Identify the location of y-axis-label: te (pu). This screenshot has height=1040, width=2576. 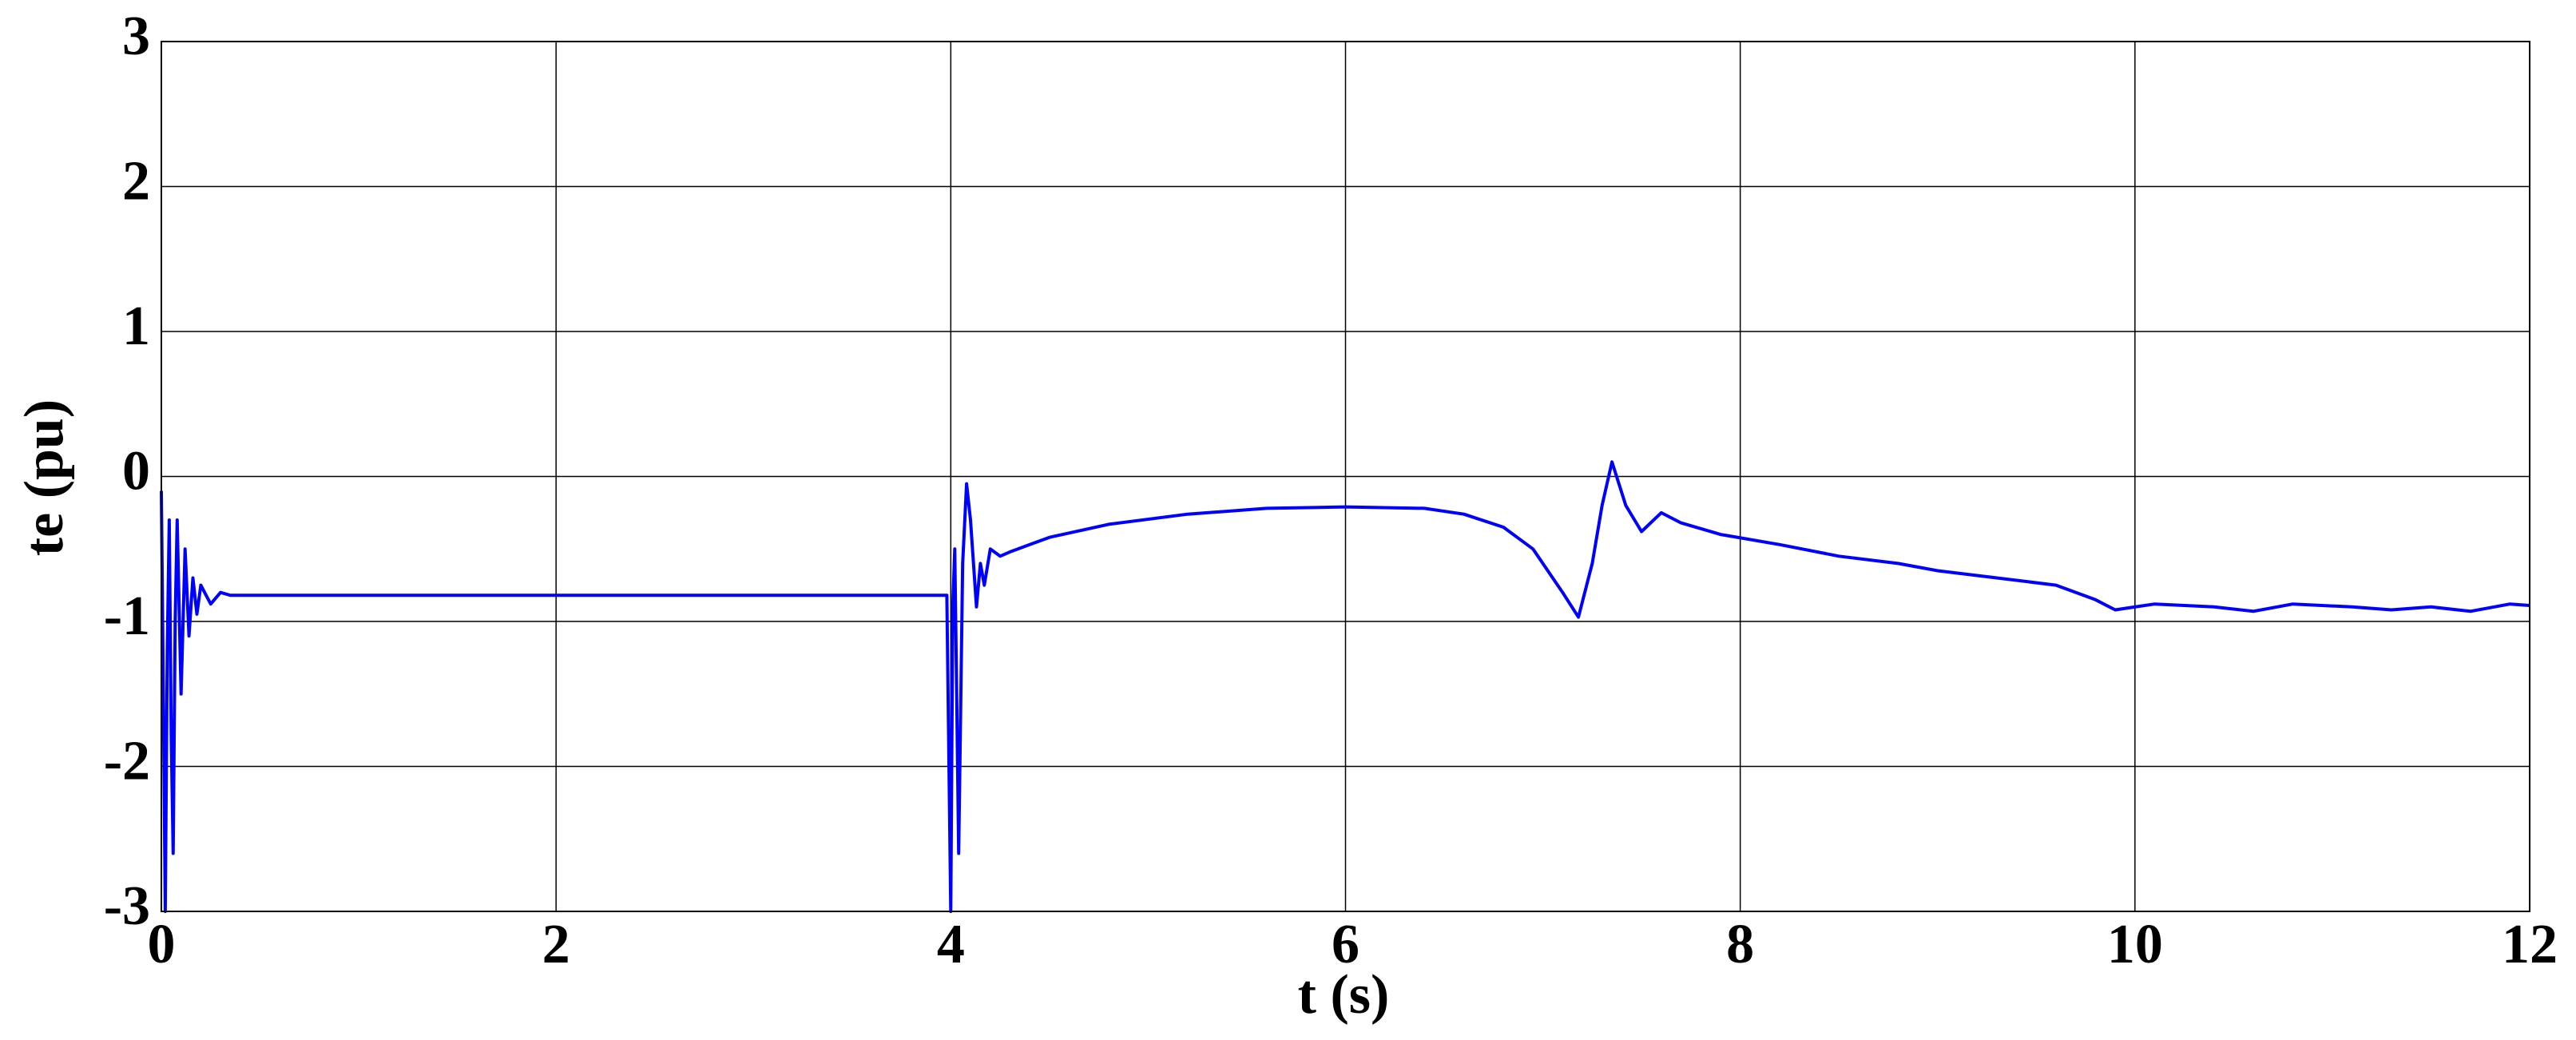
(44, 478).